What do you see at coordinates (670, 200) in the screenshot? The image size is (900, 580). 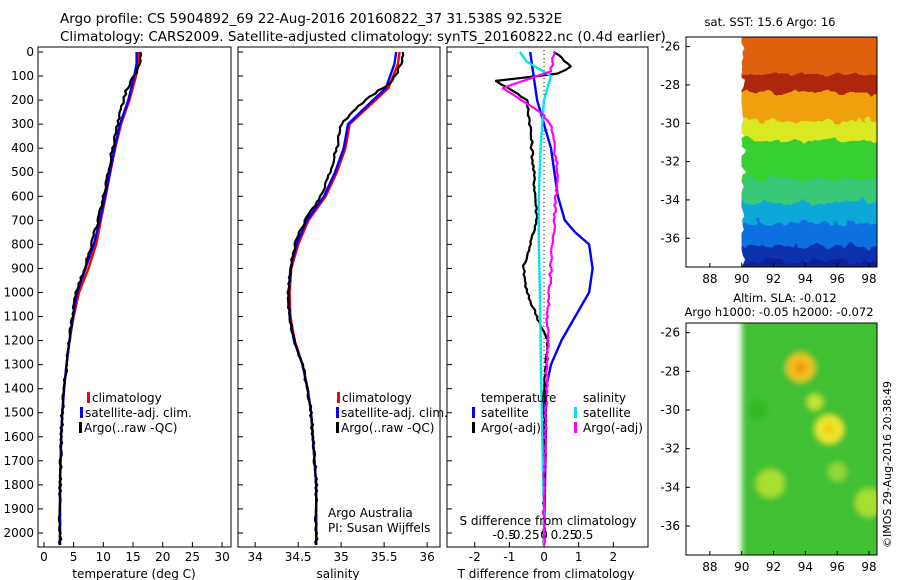 I see `map-lat-label: -34` at bounding box center [670, 200].